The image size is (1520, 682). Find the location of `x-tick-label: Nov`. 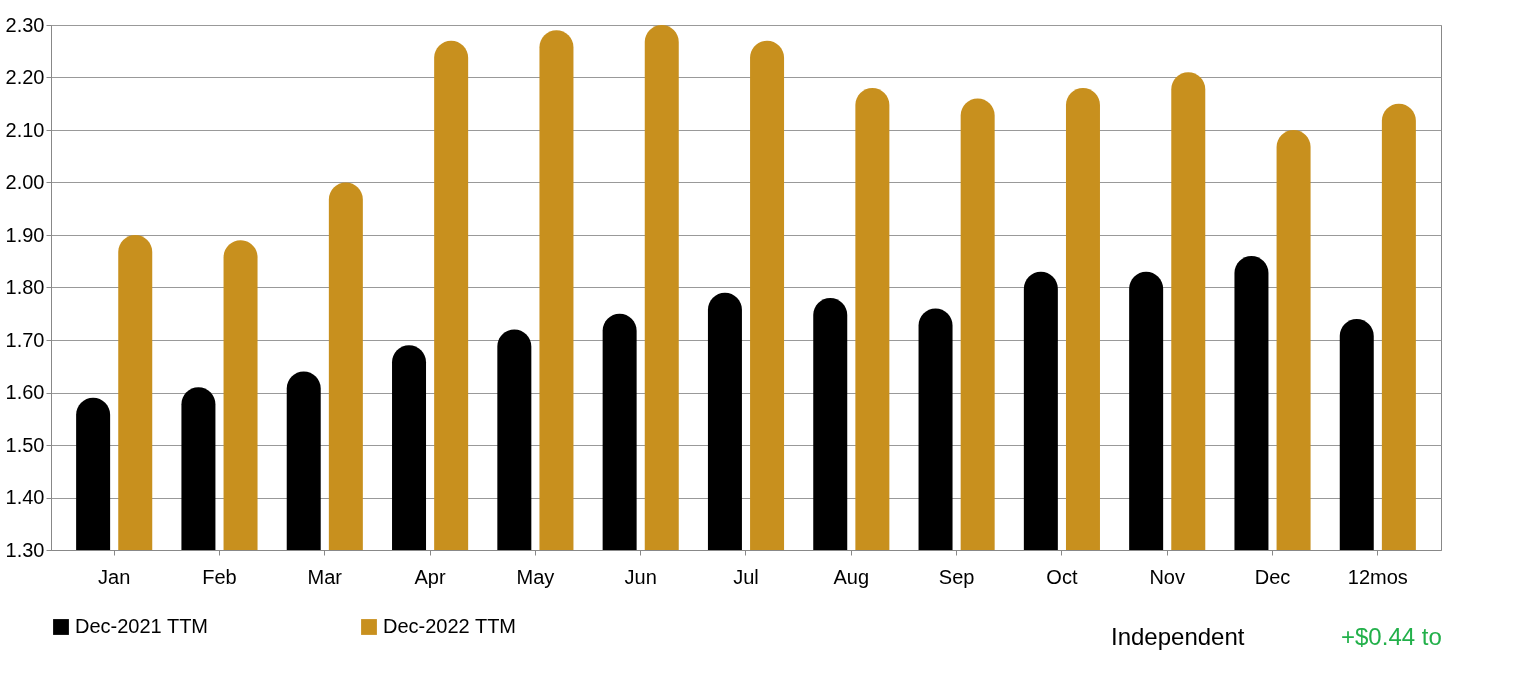

x-tick-label: Nov is located at coordinates (1167, 576).